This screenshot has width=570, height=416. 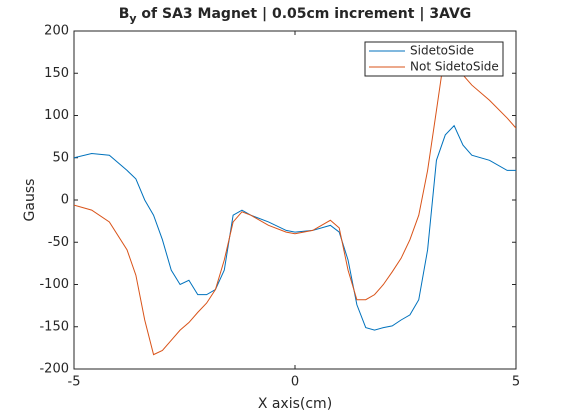 What do you see at coordinates (56, 31) in the screenshot?
I see `y-tick-label: 200` at bounding box center [56, 31].